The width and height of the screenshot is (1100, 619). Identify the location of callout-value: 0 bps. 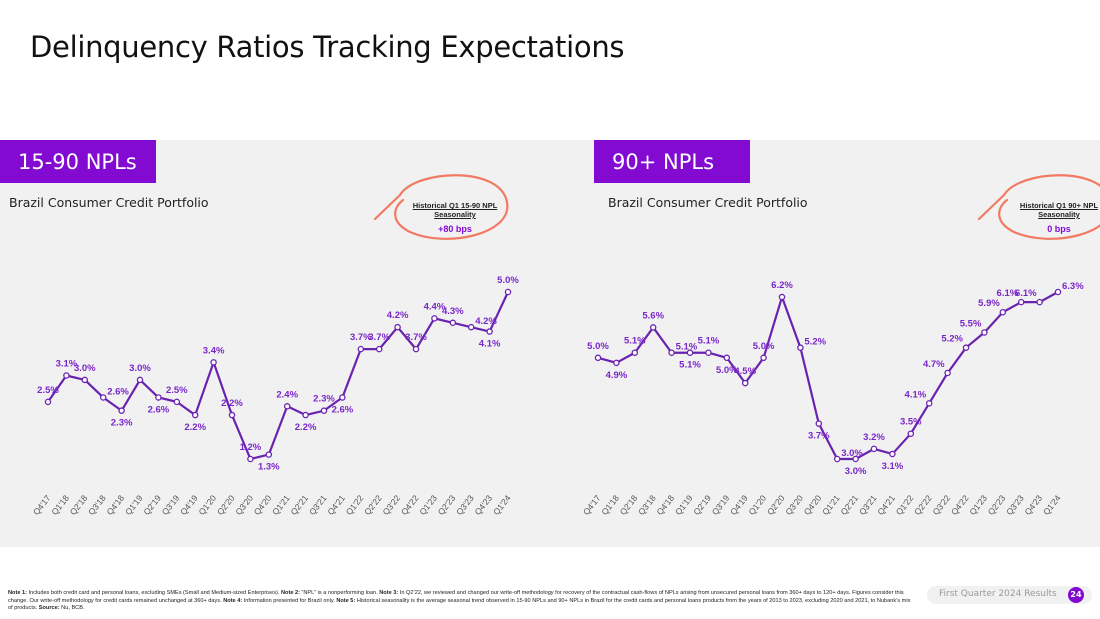
(1059, 229).